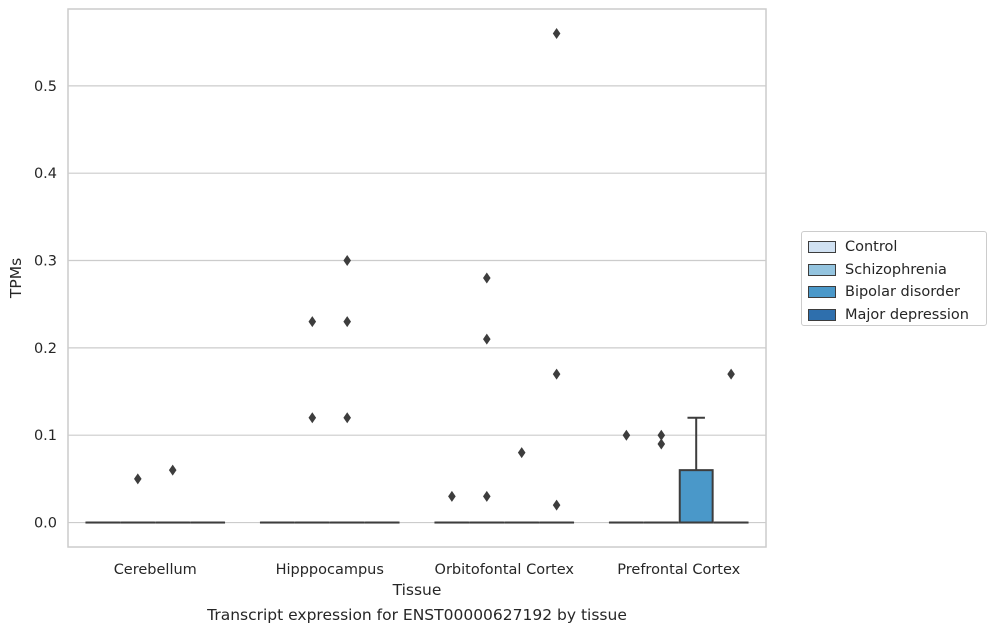  What do you see at coordinates (45, 305) in the screenshot?
I see `y-tick-labels: 0.0 0.1 0.2 0.3 0.4 0.5` at bounding box center [45, 305].